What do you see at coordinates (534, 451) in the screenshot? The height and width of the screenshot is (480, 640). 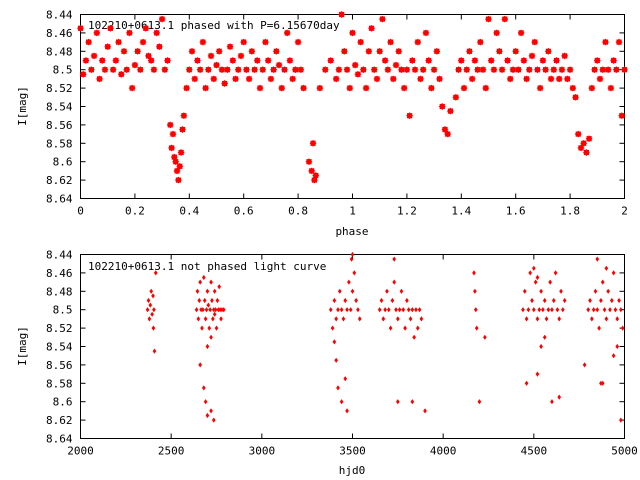 I see `x-tick-label: 4500` at bounding box center [534, 451].